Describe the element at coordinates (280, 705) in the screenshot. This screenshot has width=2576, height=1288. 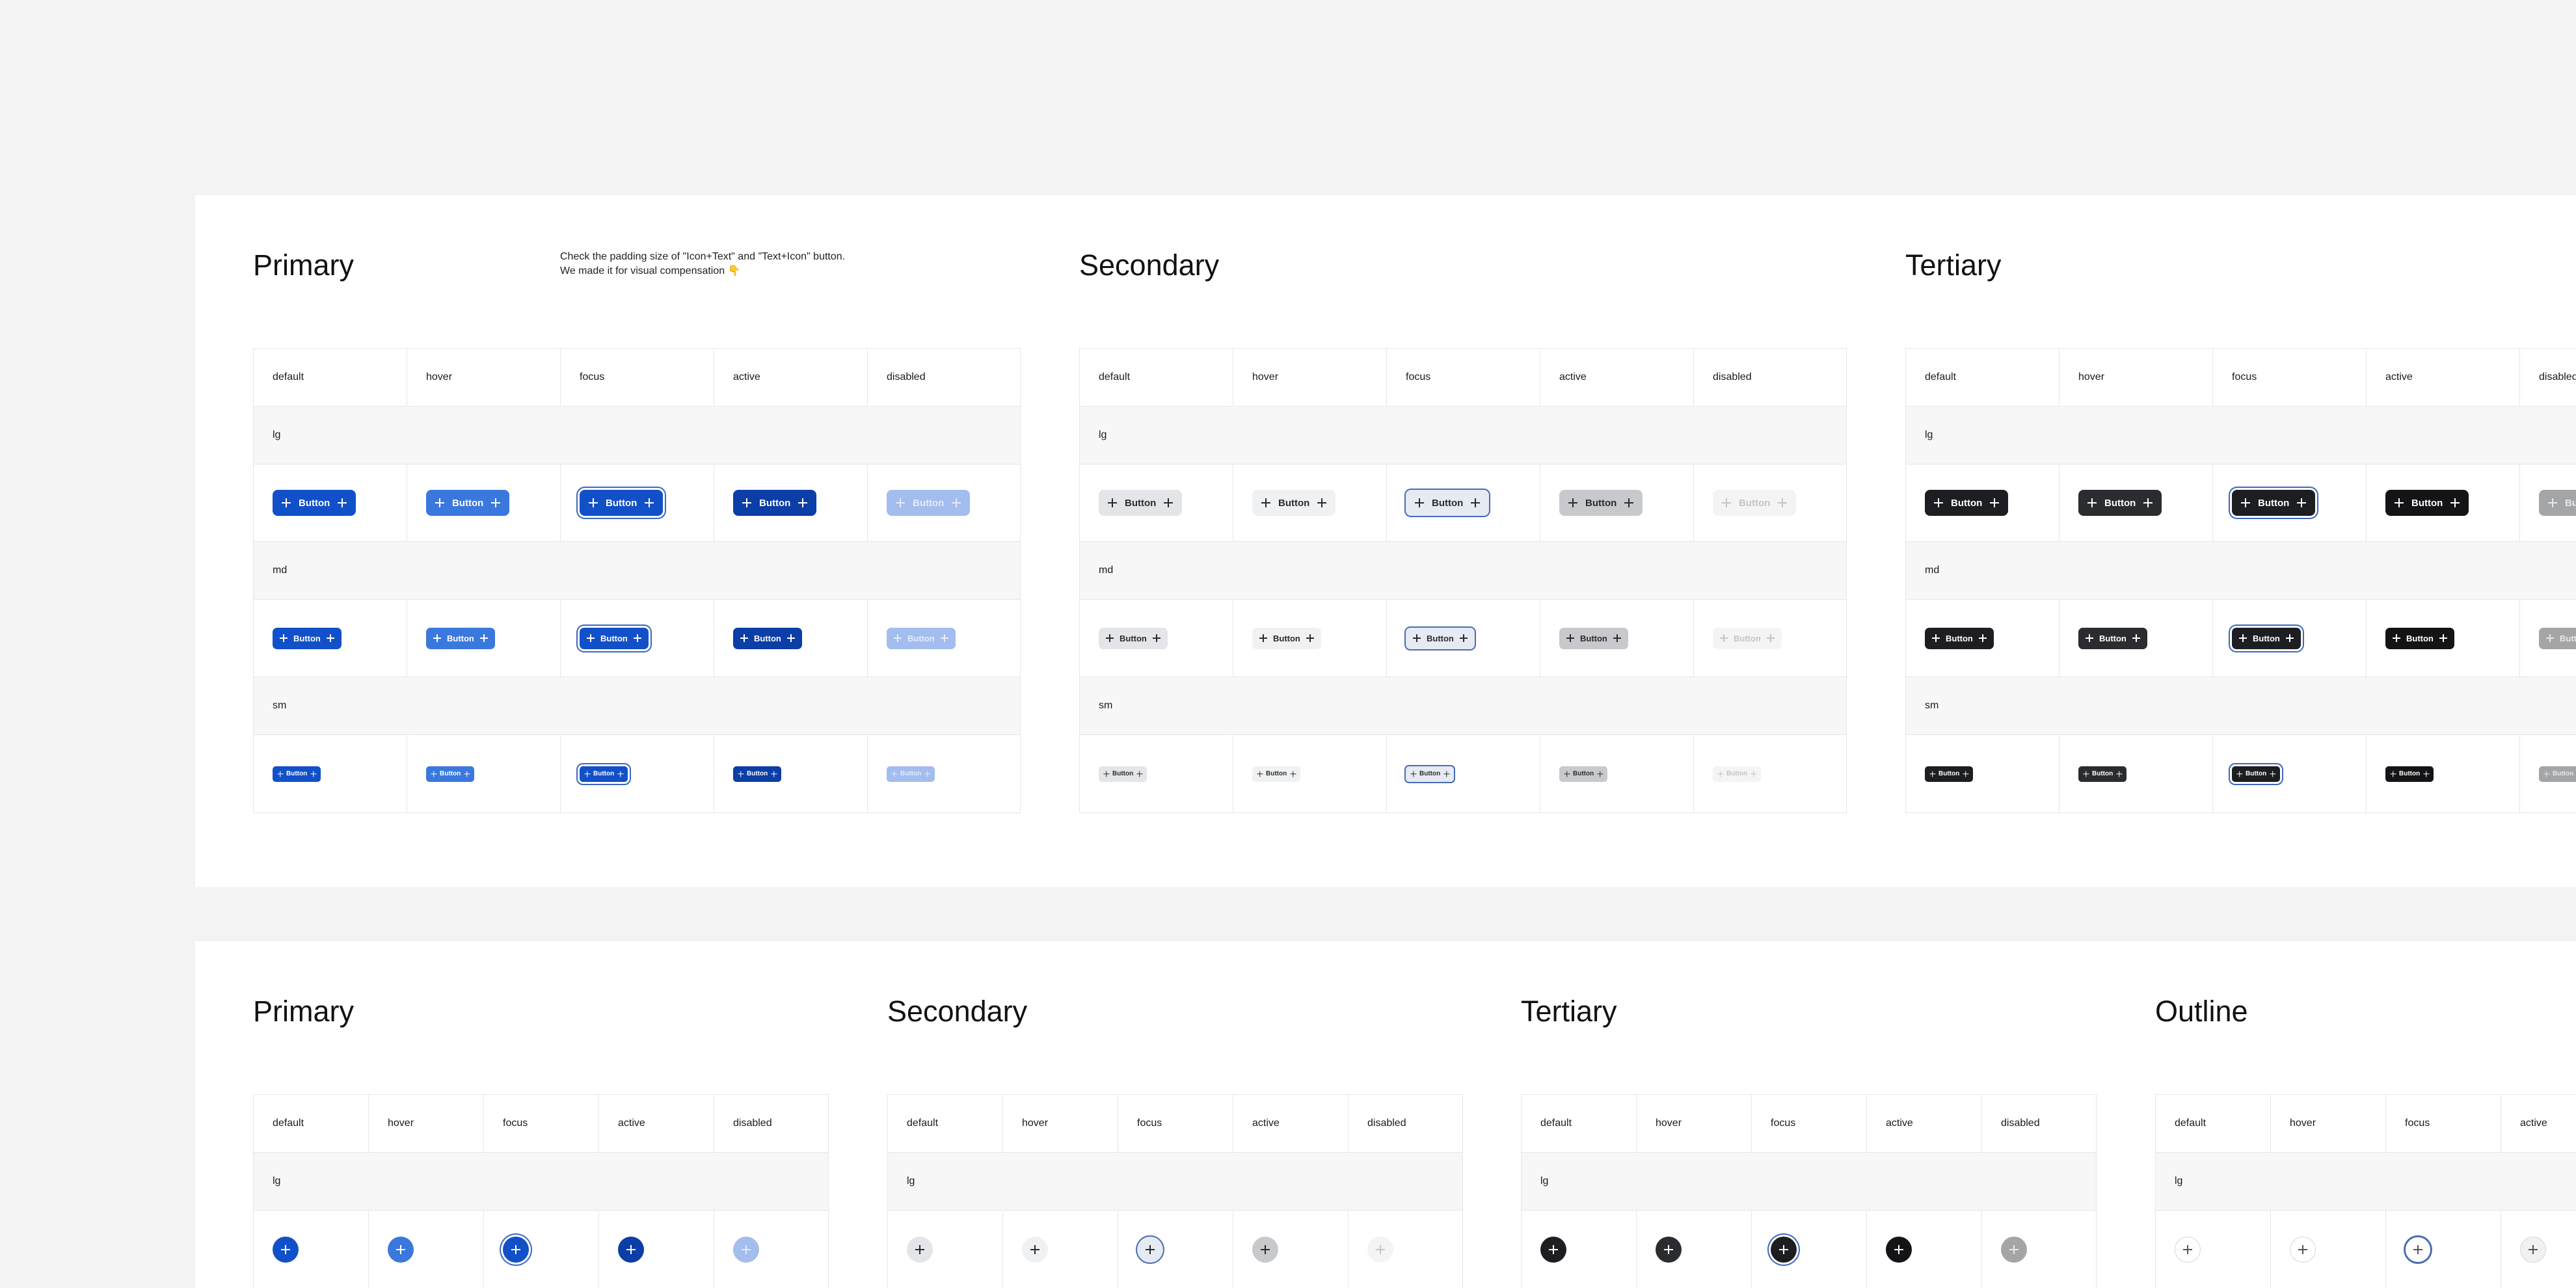
I see `size-label: sm` at that location.